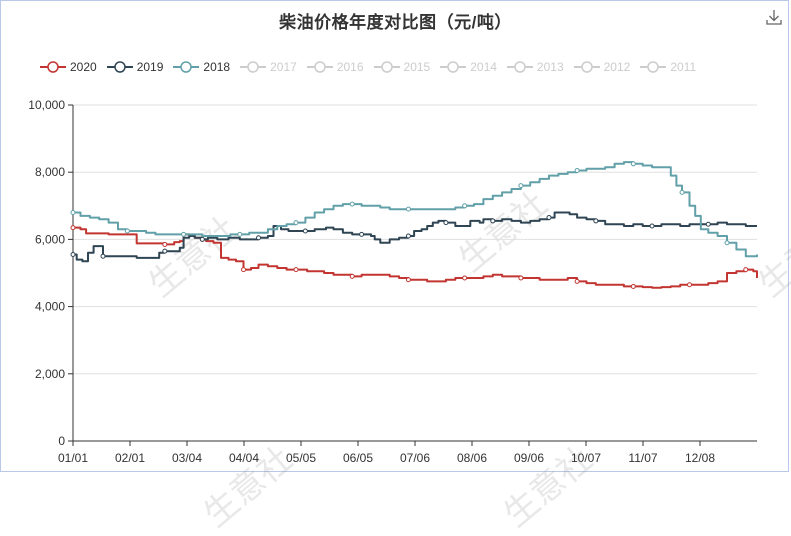 The width and height of the screenshot is (791, 536). What do you see at coordinates (468, 67) in the screenshot?
I see `legend-item-2014: 2014` at bounding box center [468, 67].